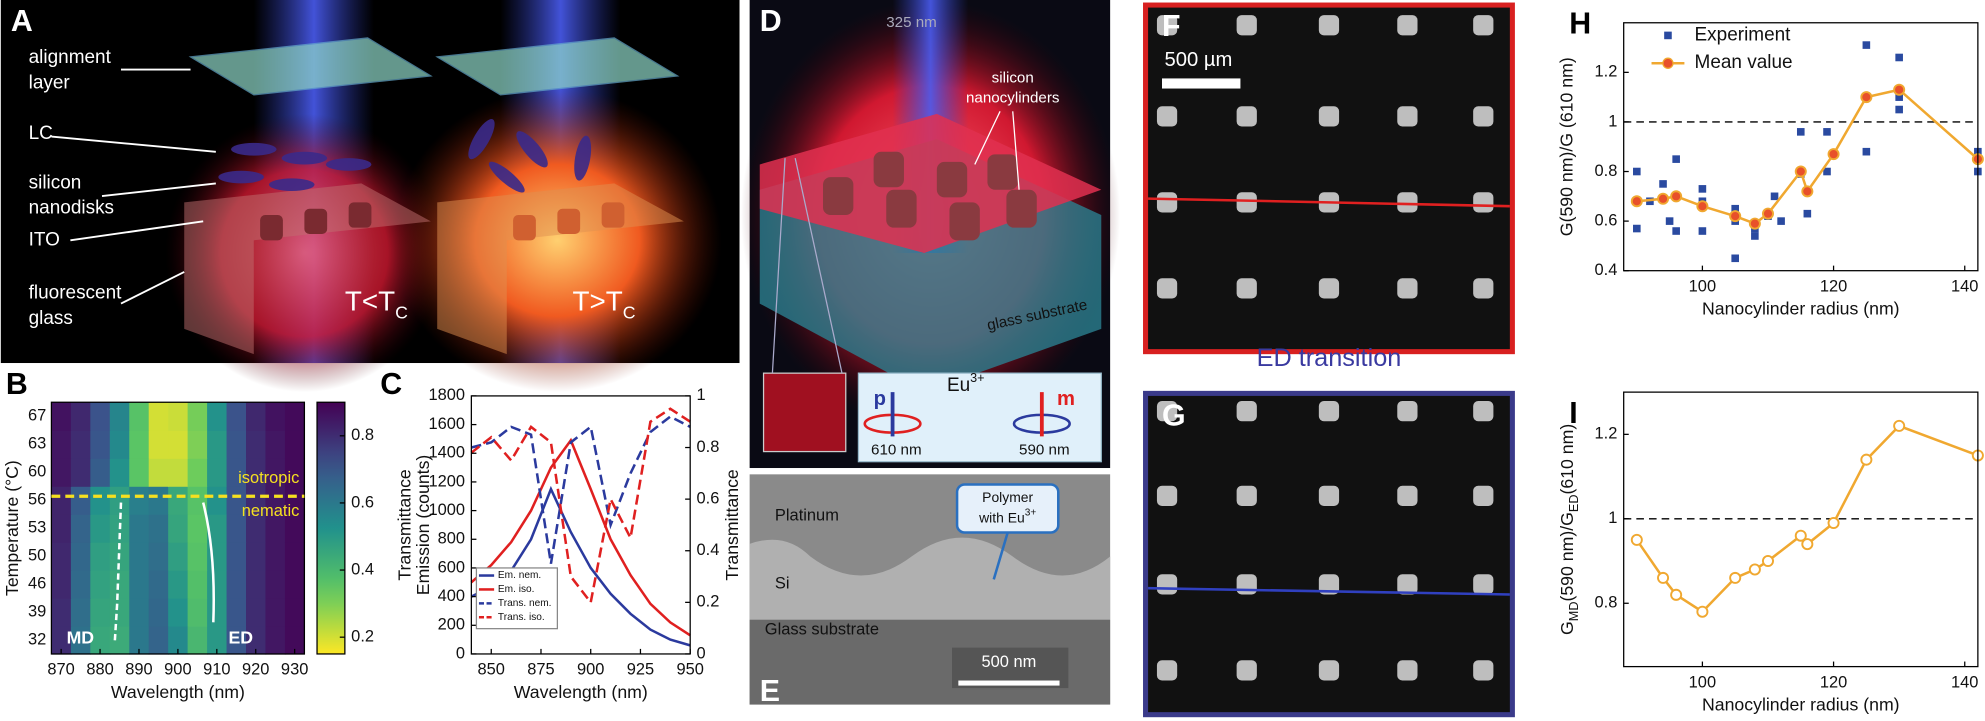  Describe the element at coordinates (12, 528) in the screenshot. I see `y-axis-label: Temperature (°C)` at that location.